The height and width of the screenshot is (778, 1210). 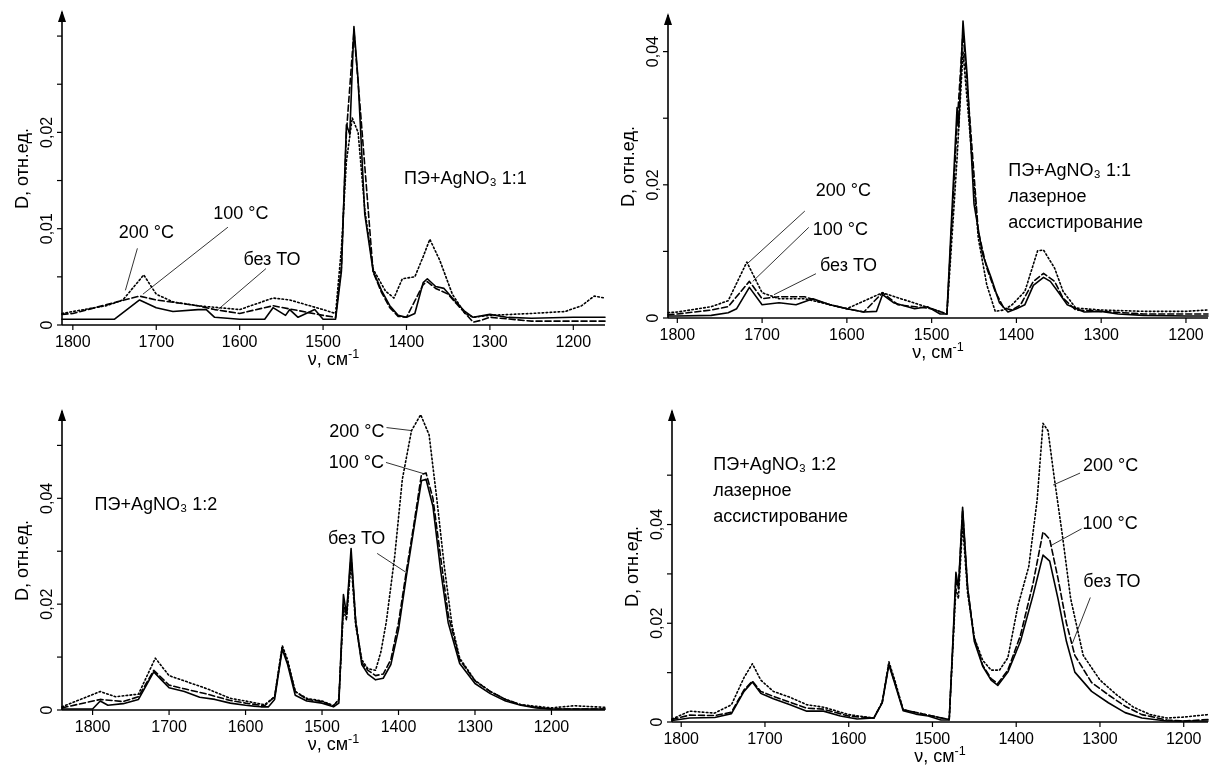 I want to click on annotation: ПЭ+AgNO₃ 1:2 лазерное ассистирование, so click(x=781, y=489).